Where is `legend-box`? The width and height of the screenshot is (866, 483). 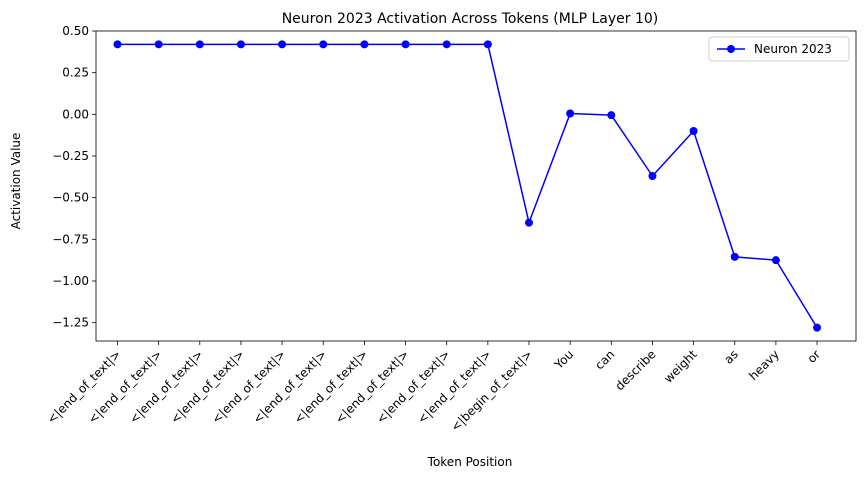 legend-box is located at coordinates (779, 49).